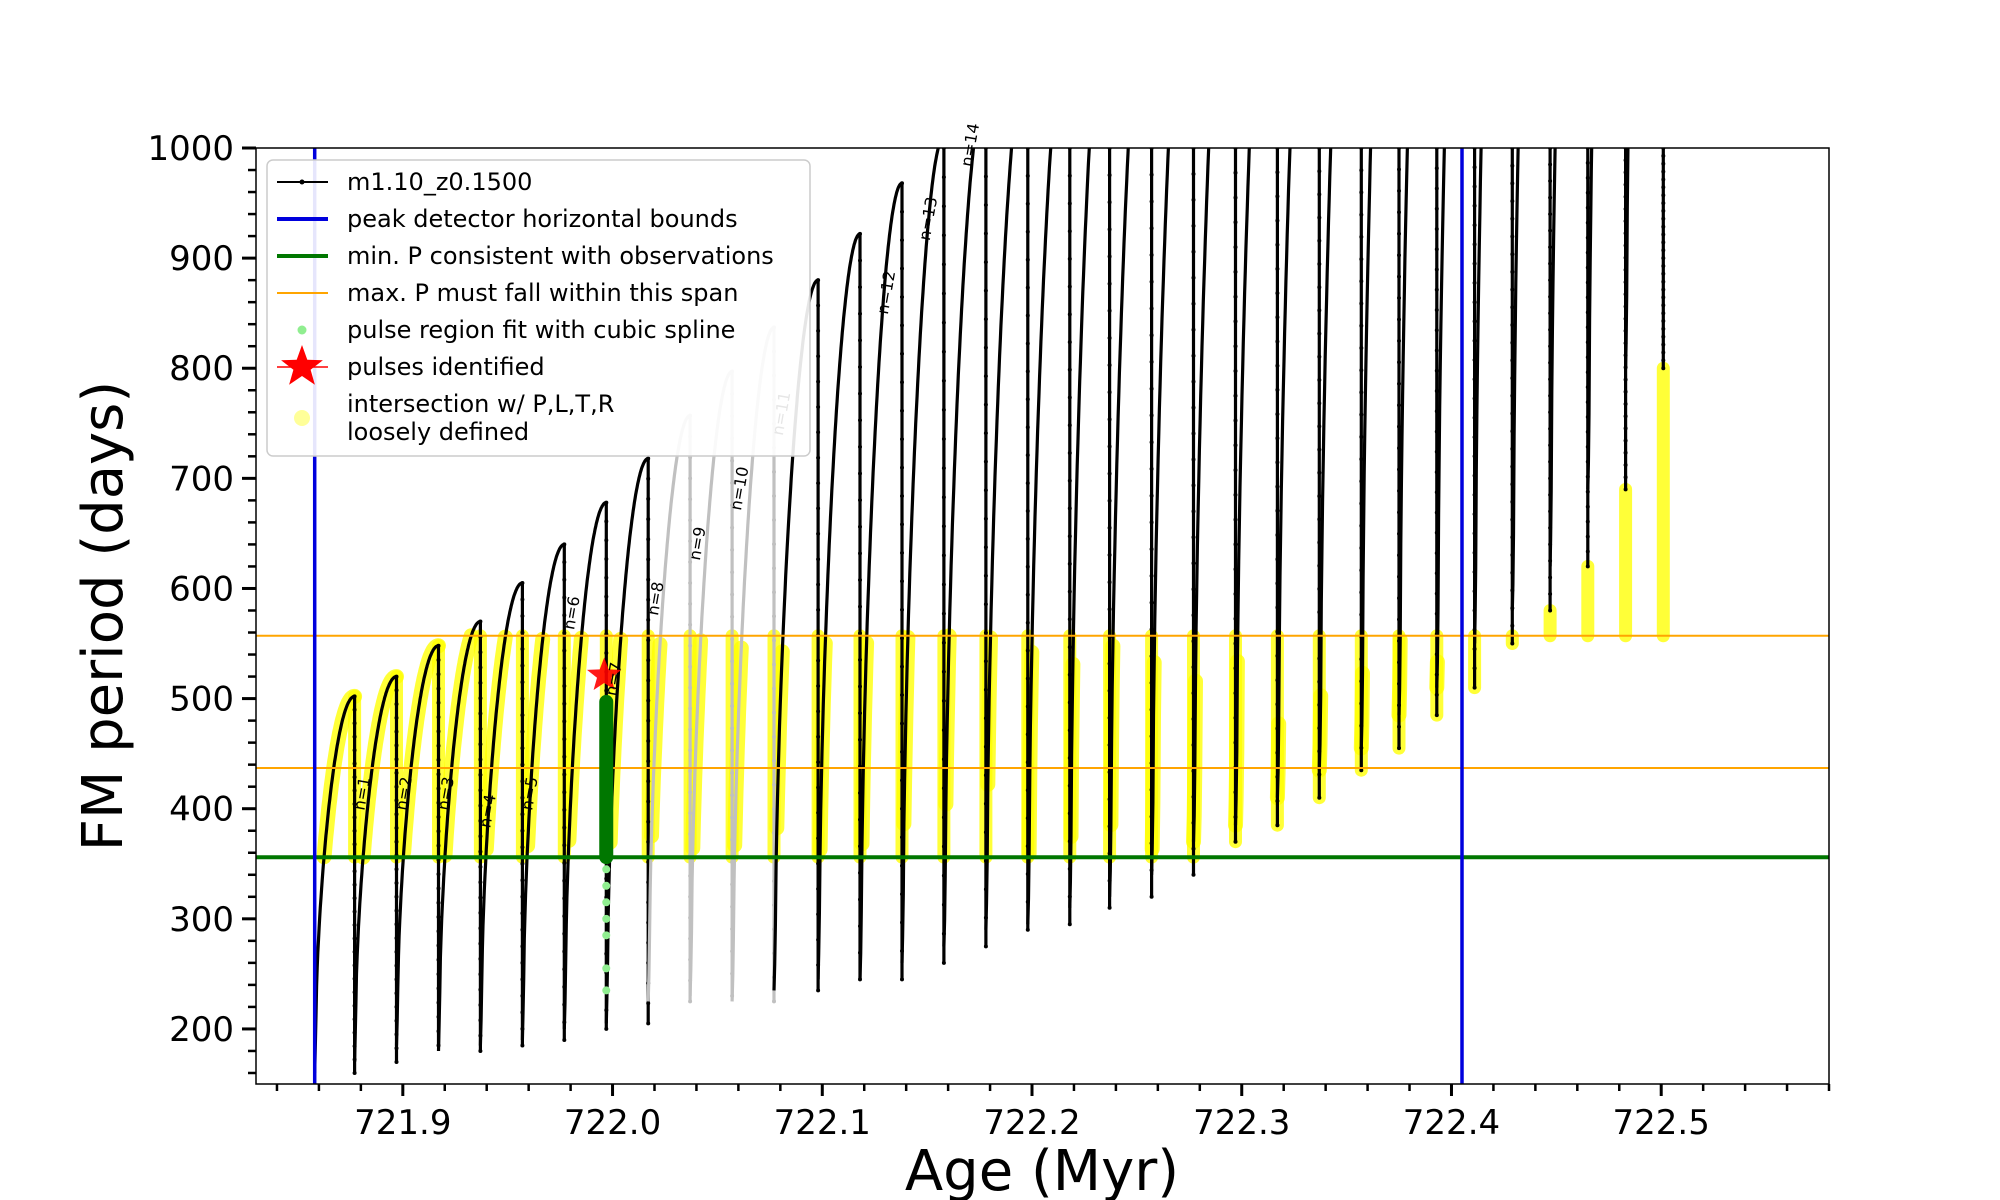  Describe the element at coordinates (612, 1123) in the screenshot. I see `x-tick-label: 722.0` at that location.